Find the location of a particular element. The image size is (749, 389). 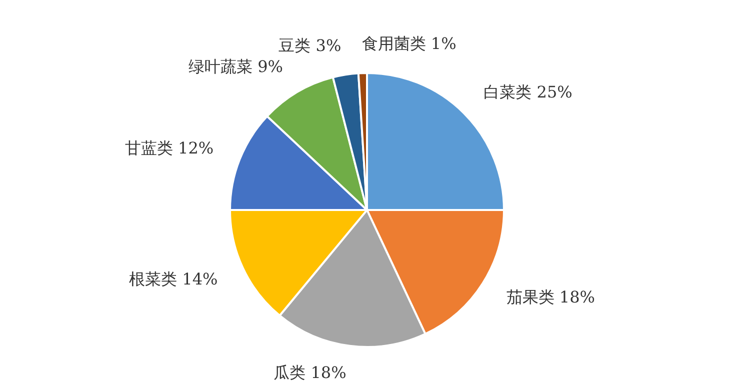

slice-label: 豆类 3% is located at coordinates (310, 46).